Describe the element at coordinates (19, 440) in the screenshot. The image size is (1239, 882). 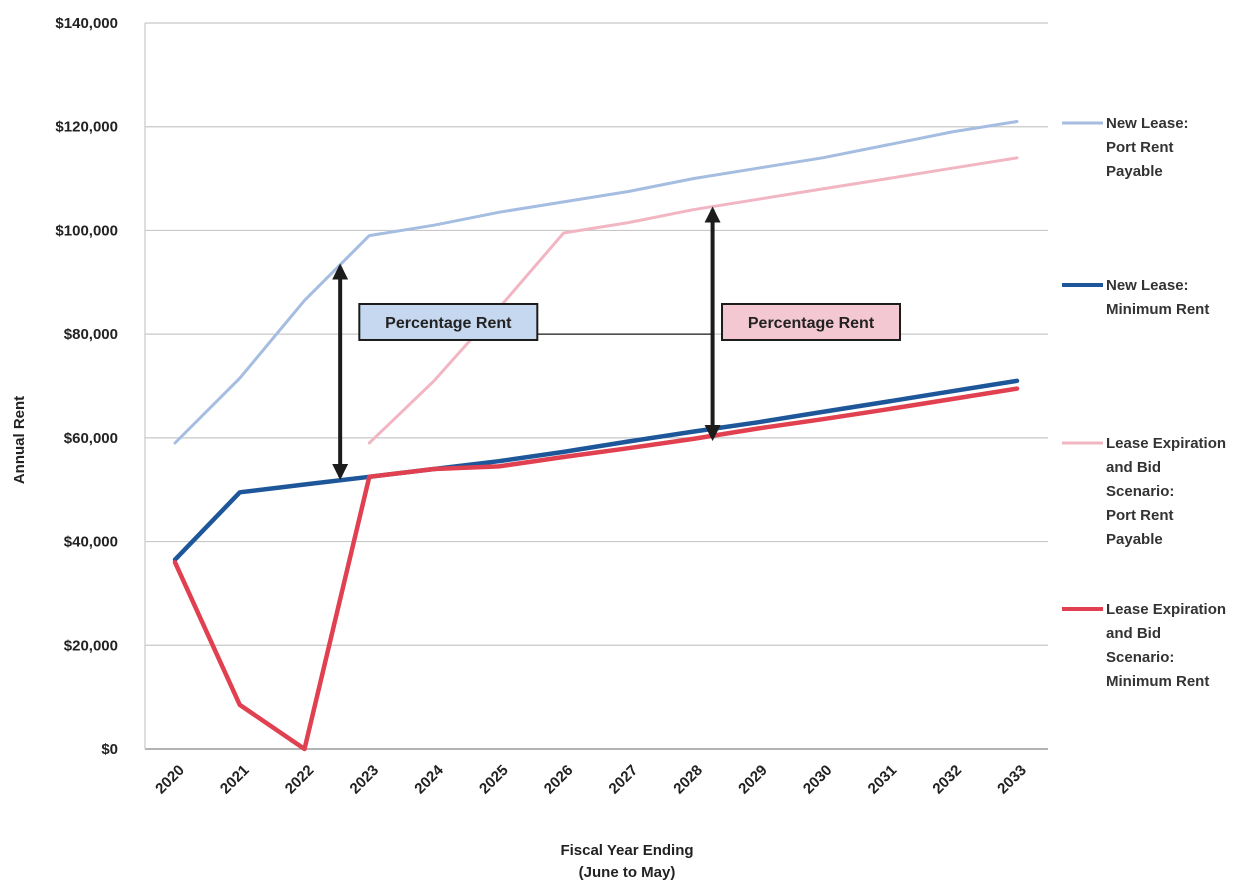
I see `y-axis-title: Annual Rent` at that location.